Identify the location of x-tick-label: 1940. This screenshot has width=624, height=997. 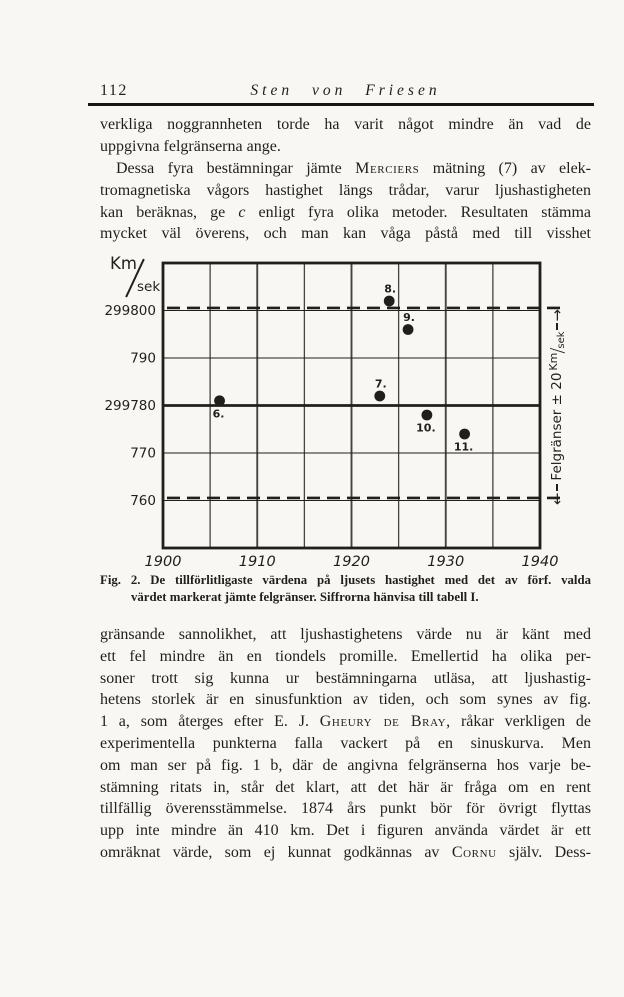
(540, 562).